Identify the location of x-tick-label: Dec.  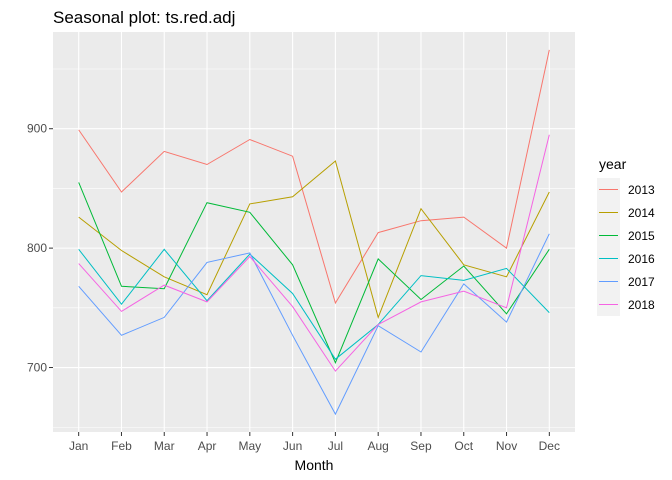
(549, 446).